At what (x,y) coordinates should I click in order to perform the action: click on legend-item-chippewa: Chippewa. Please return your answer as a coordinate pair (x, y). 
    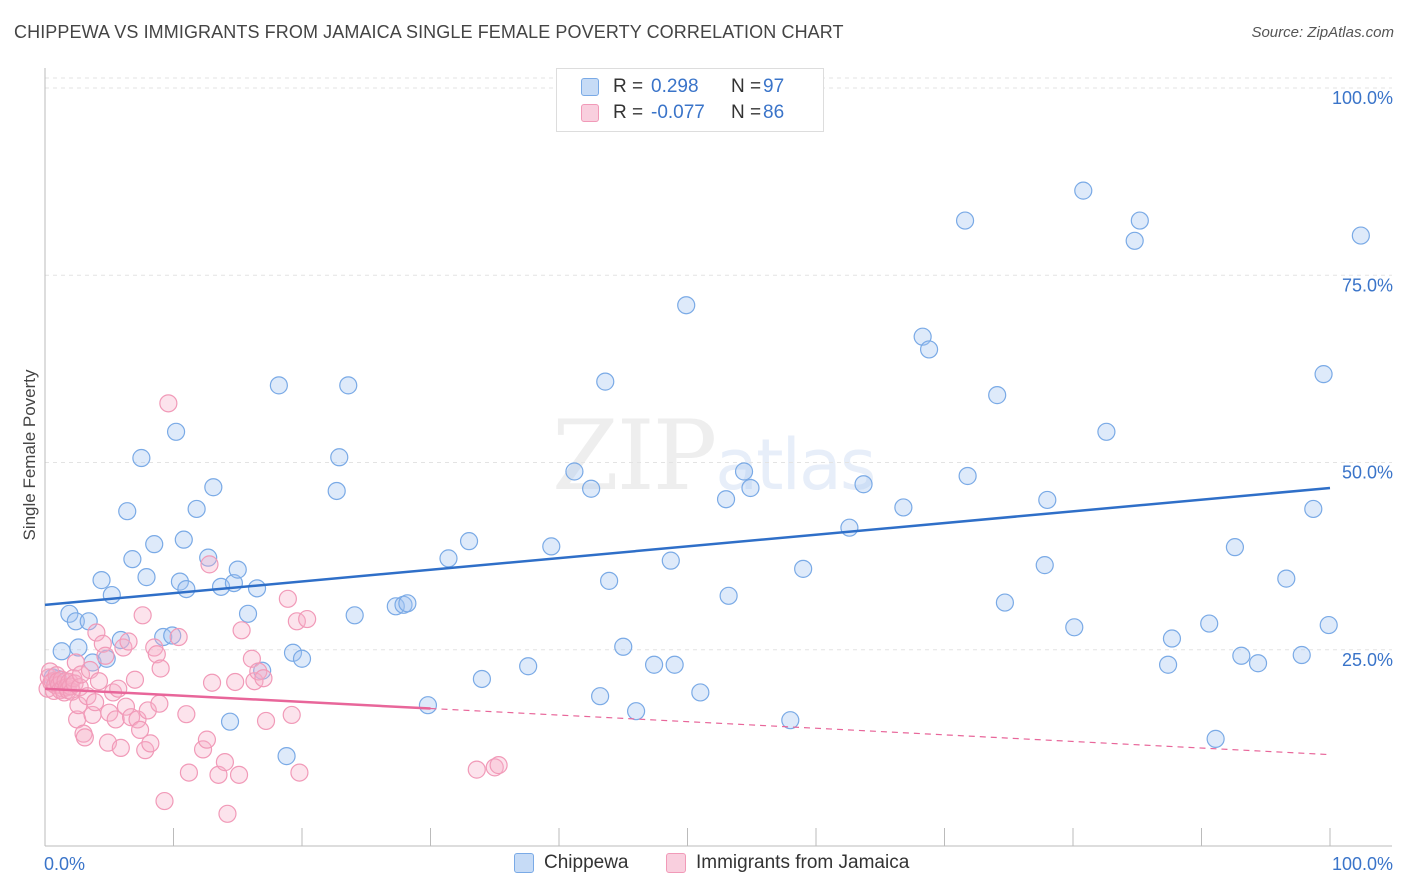
    Looking at the image, I should click on (571, 863).